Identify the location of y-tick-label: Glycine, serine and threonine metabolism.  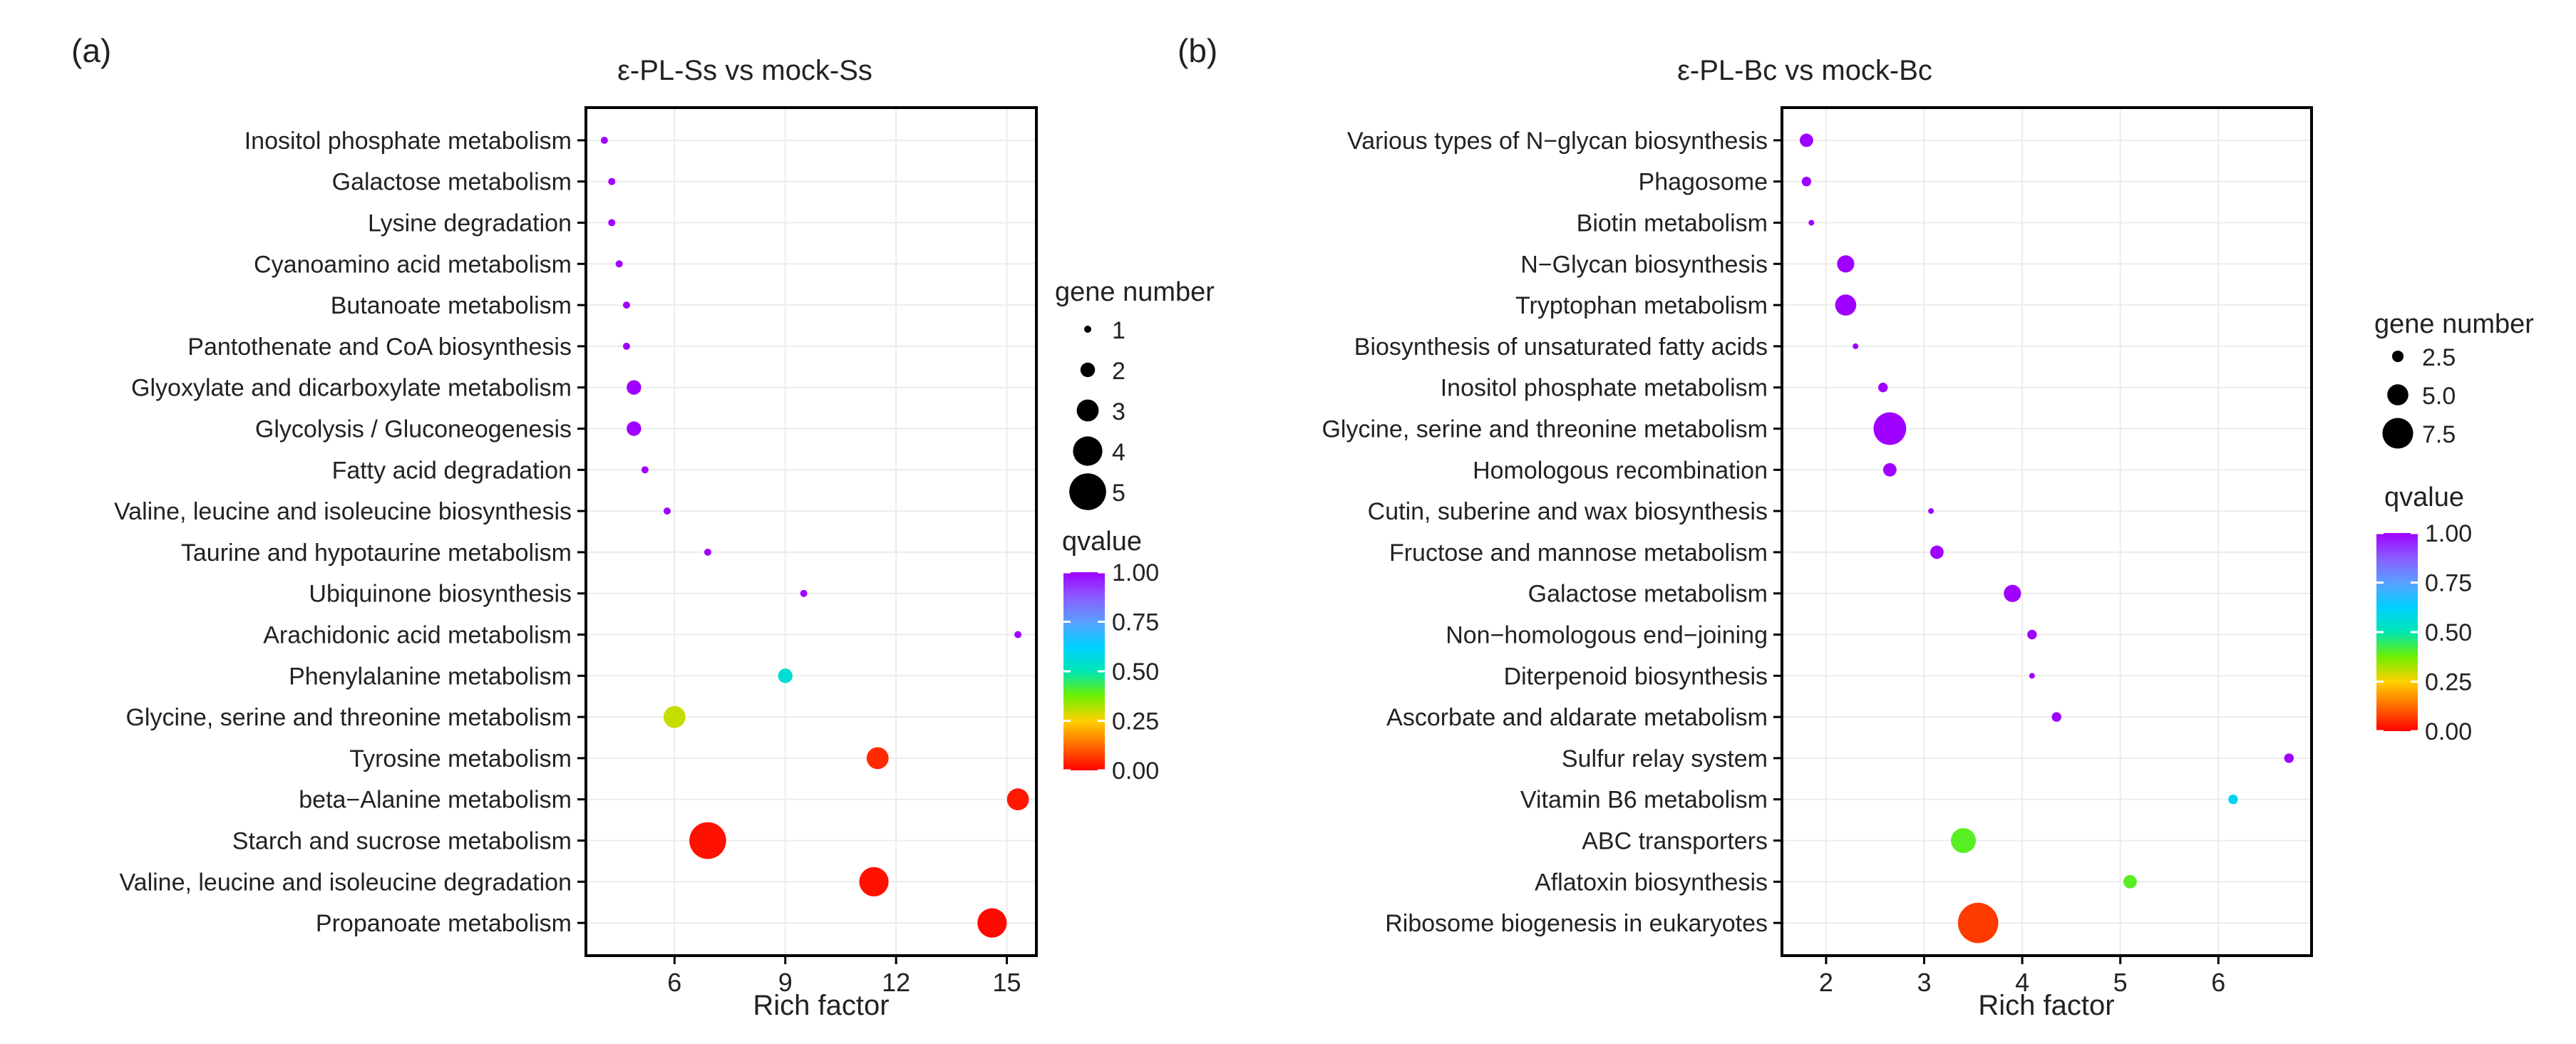
(1545, 429).